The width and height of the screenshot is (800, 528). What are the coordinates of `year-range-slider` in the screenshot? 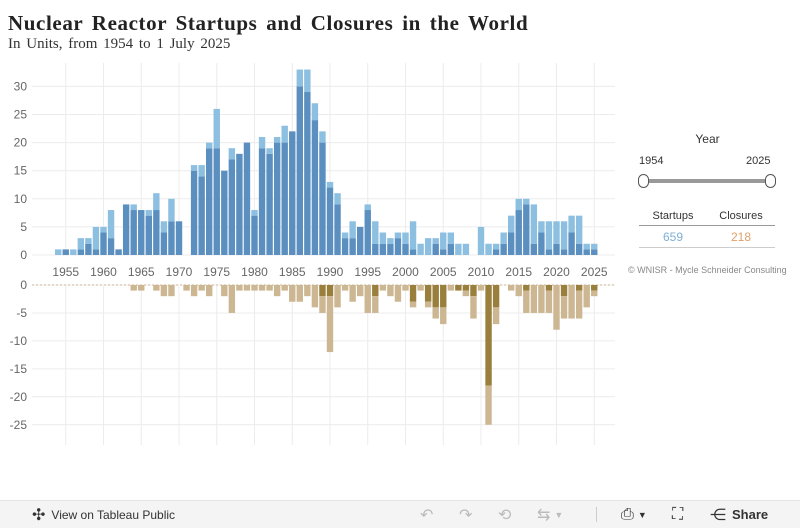 It's located at (707, 181).